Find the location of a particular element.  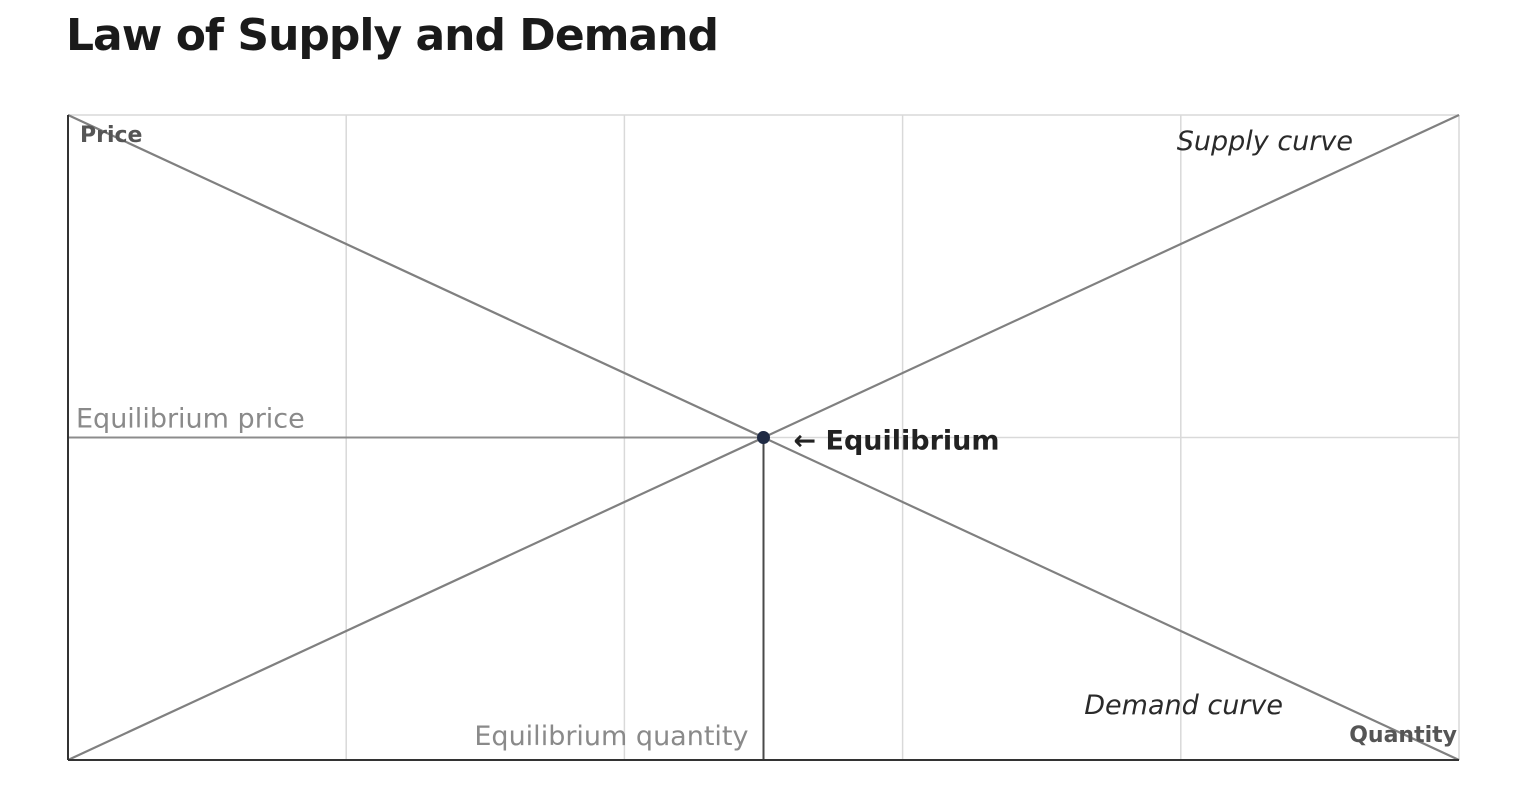

demand-curve-label: Demand curve is located at coordinates (1183, 705).